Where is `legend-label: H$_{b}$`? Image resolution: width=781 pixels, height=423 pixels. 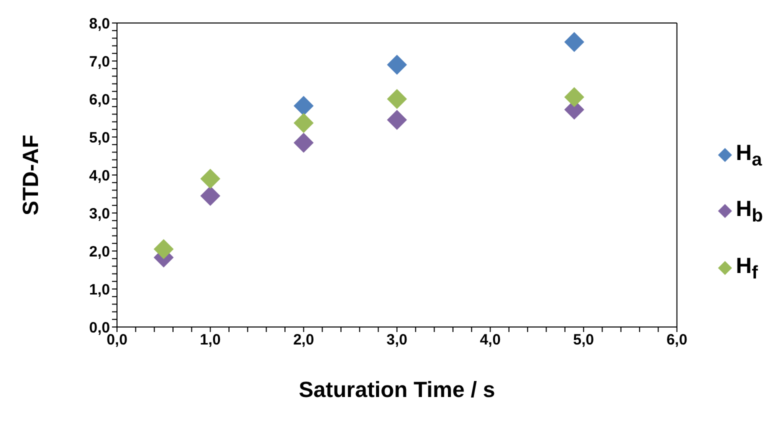 legend-label: H$_{b}$ is located at coordinates (749, 211).